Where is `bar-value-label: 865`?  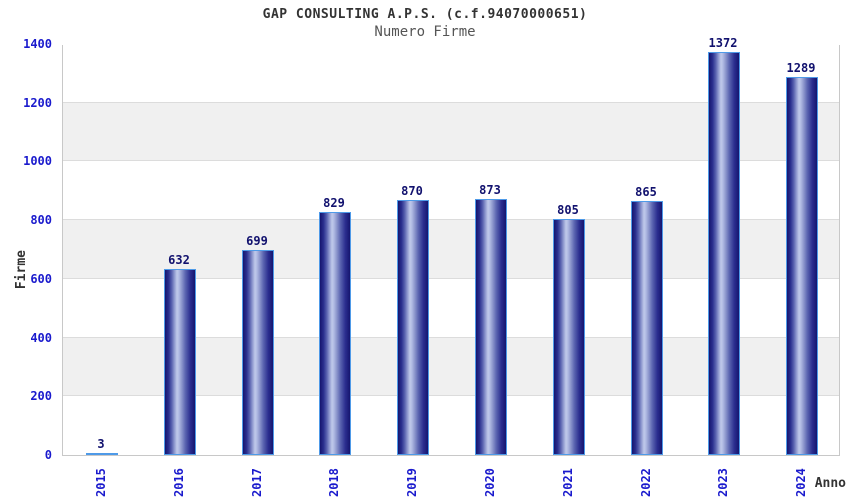 bar-value-label: 865 is located at coordinates (646, 192).